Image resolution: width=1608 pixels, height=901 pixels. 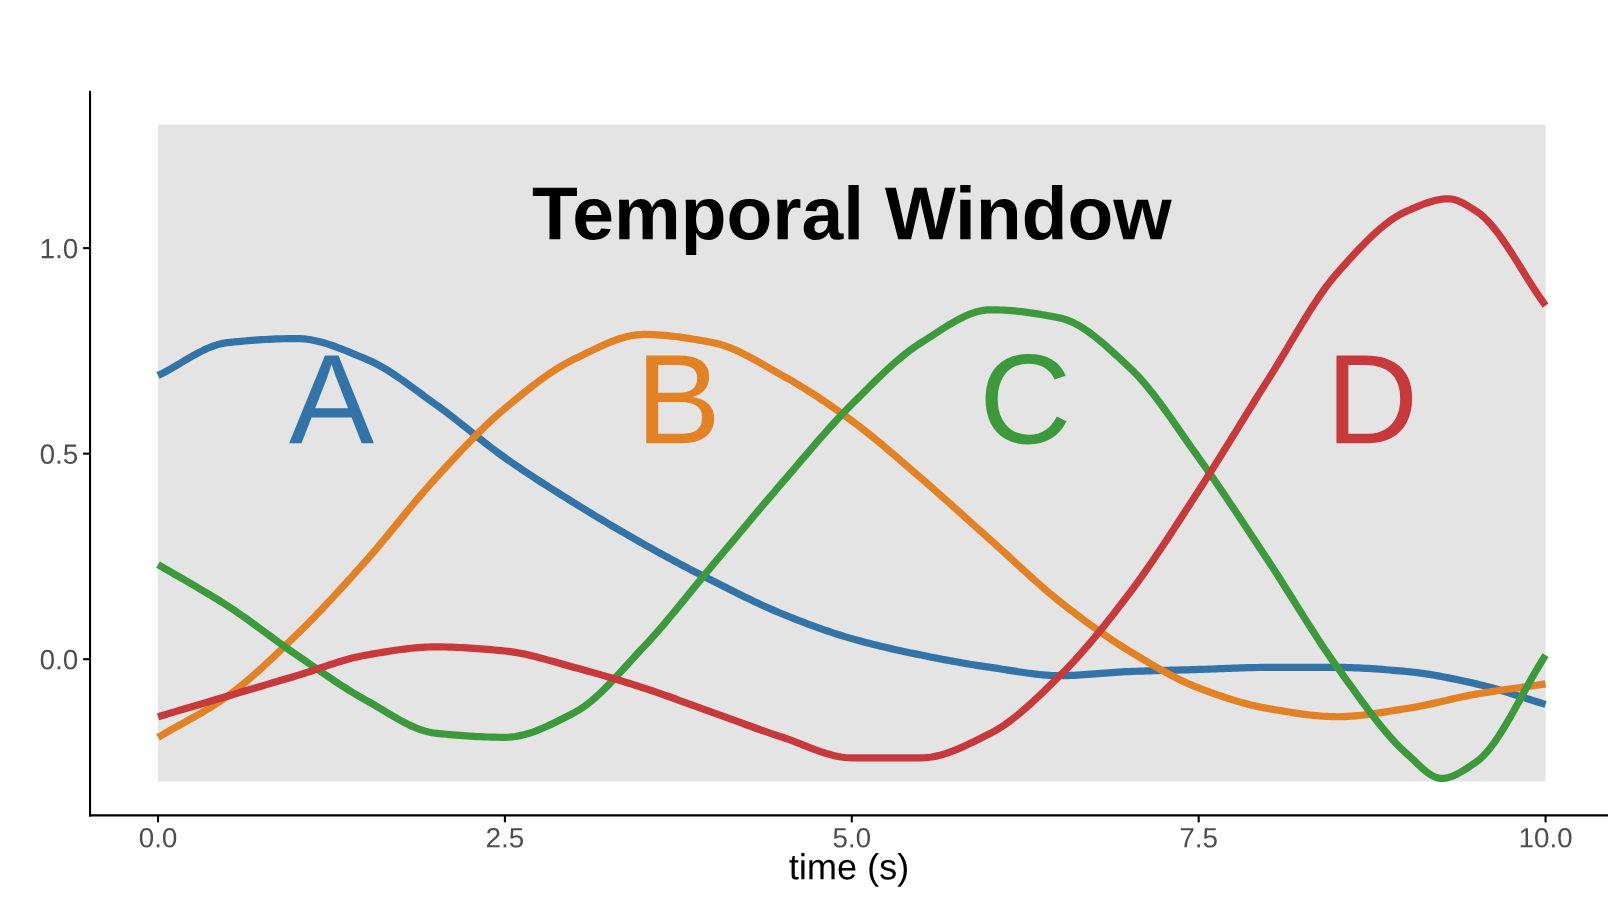 What do you see at coordinates (505, 837) in the screenshot?
I see `x-tick-label: 2.5` at bounding box center [505, 837].